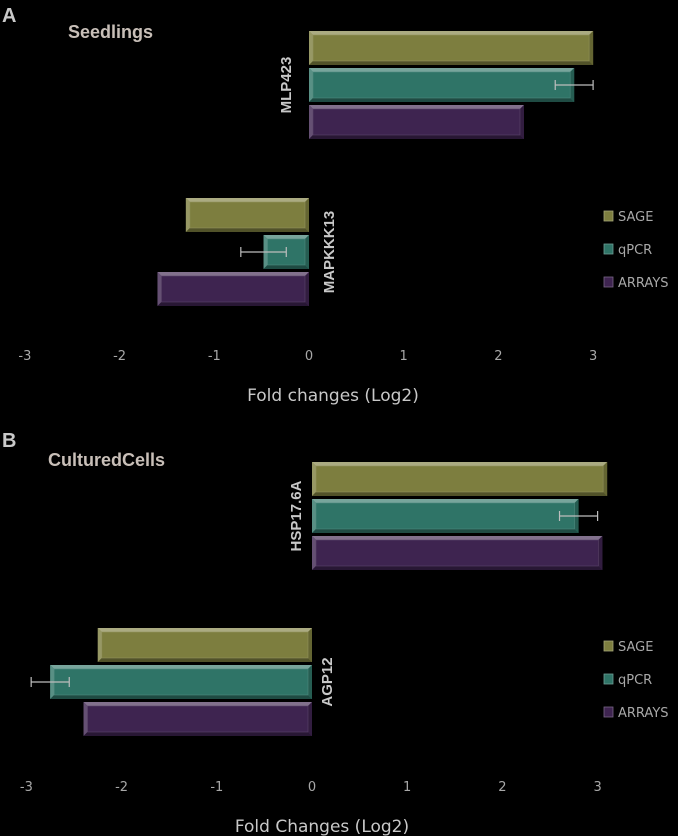 The image size is (678, 836). Describe the element at coordinates (451, 48) in the screenshot. I see `bar-mlp423-sage` at that location.